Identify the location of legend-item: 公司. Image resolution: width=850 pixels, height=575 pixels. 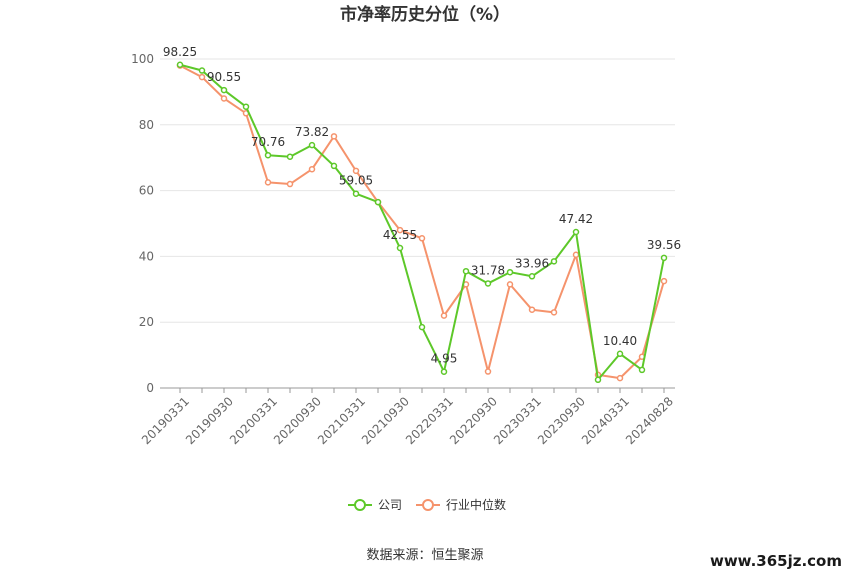
(375, 505).